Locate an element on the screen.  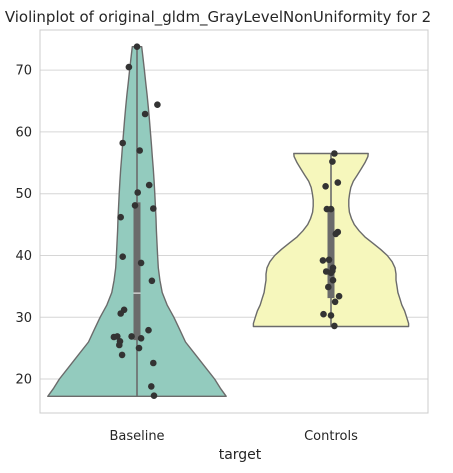
y-tick-label: 70 is located at coordinates (23, 71).